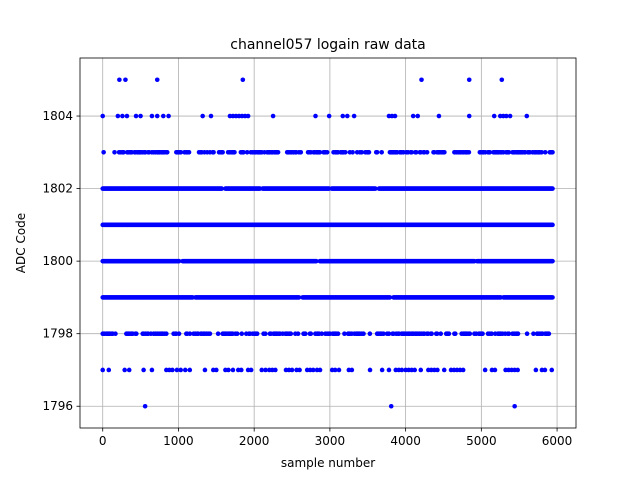 The height and width of the screenshot is (480, 640). I want to click on y-tick-label: 1802, so click(57, 189).